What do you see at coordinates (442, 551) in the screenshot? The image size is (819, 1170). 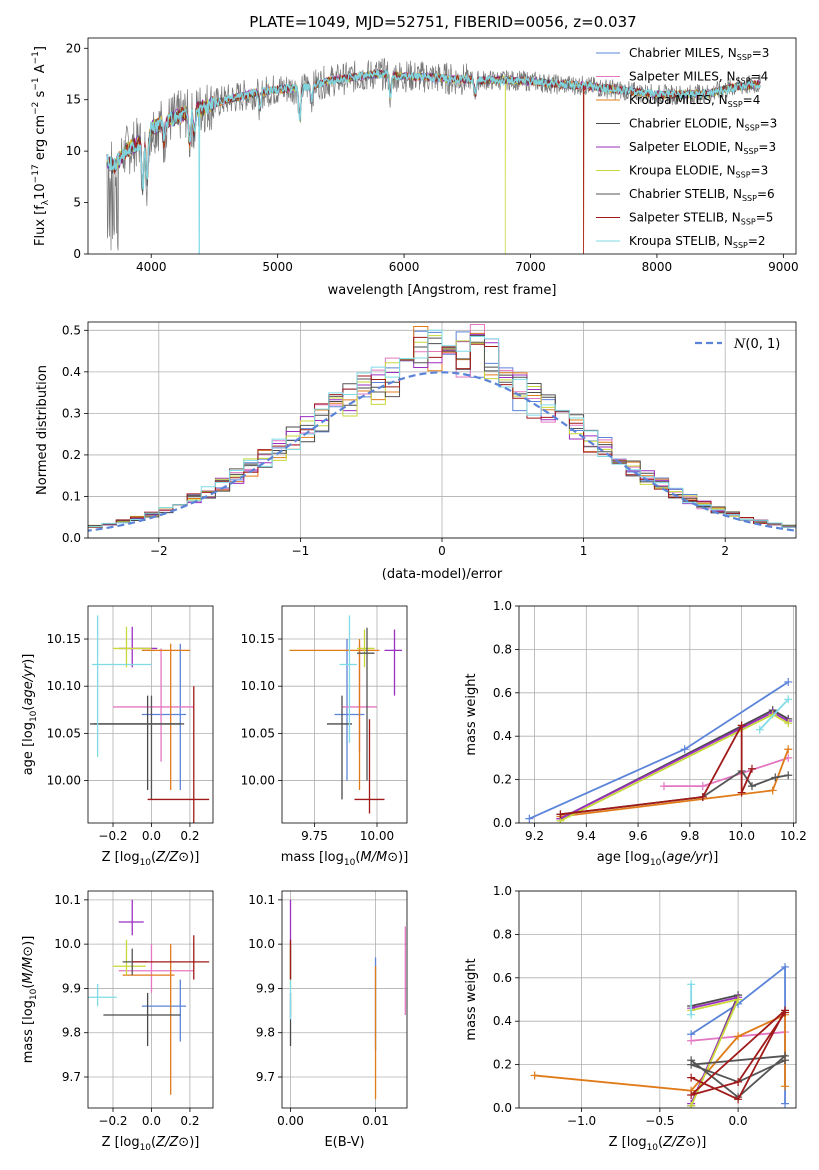 I see `x-tick-label: 0` at bounding box center [442, 551].